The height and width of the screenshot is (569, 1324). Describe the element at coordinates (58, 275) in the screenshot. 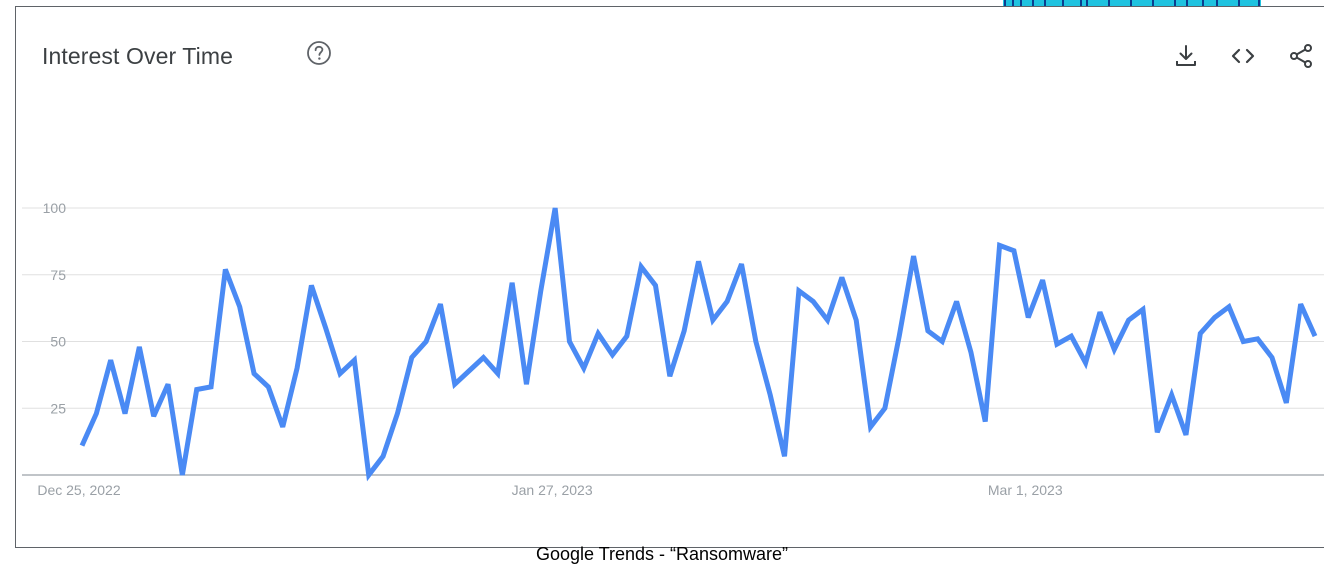

I see `y-tick-label: 75` at that location.